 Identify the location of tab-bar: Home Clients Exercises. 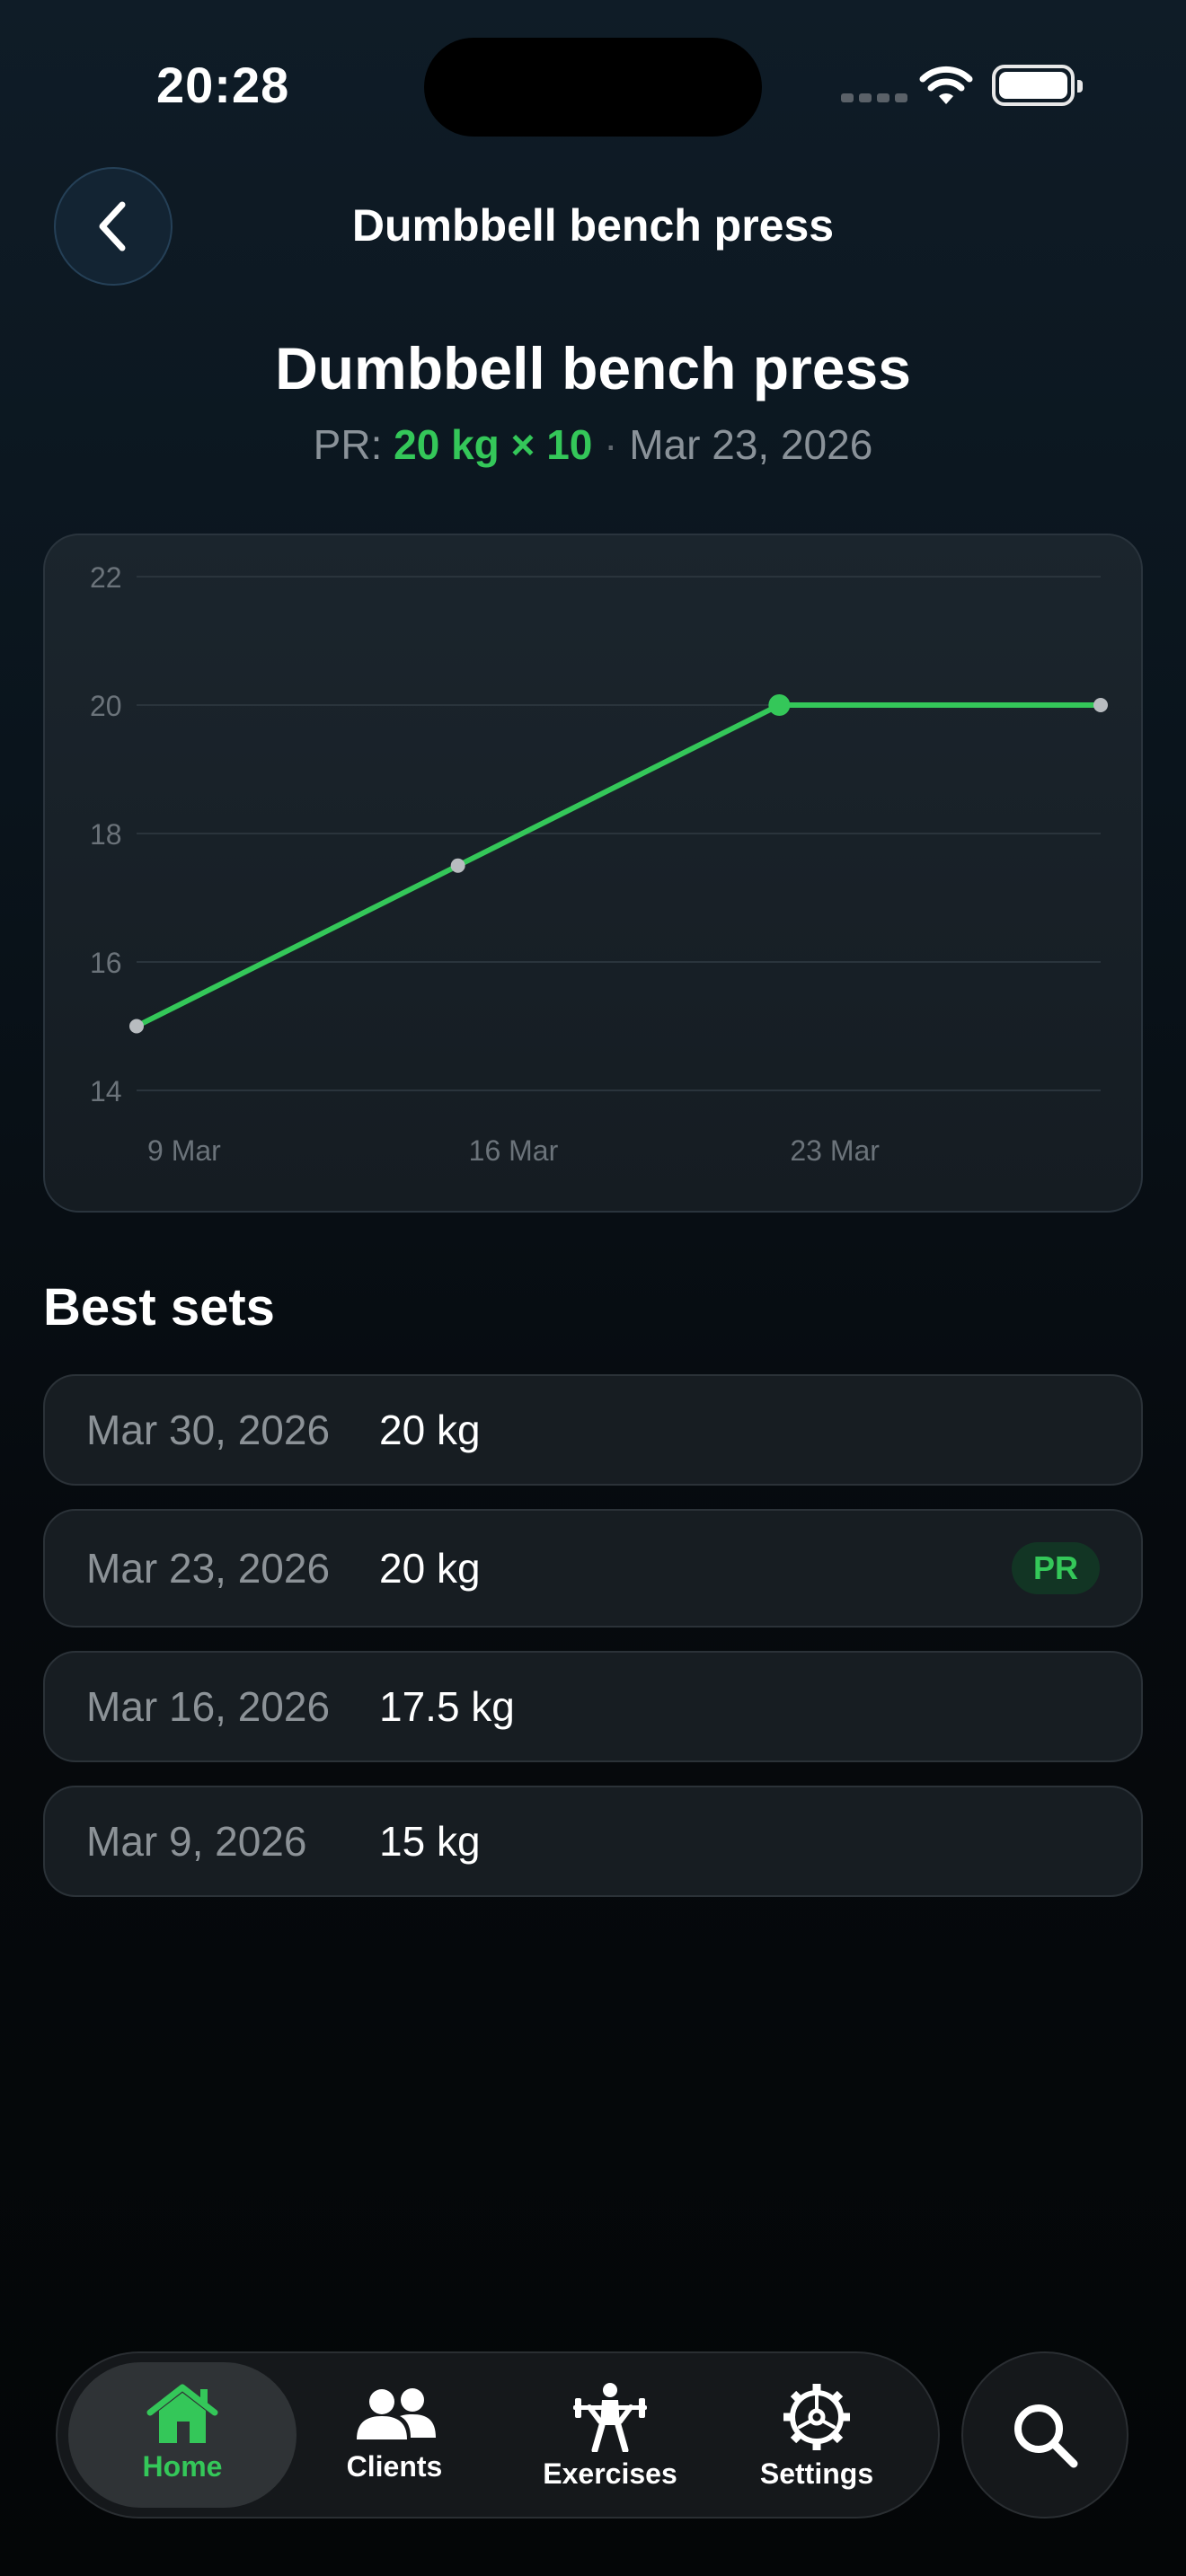
(498, 2435).